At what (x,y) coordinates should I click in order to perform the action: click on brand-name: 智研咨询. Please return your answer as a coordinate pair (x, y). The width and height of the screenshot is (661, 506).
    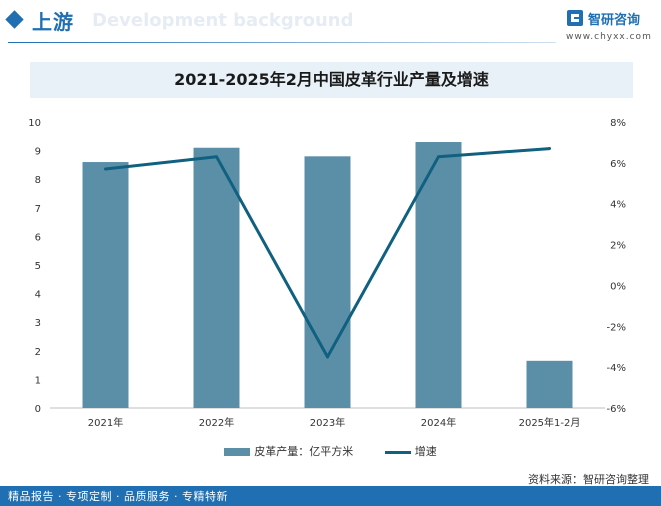
    Looking at the image, I should click on (614, 20).